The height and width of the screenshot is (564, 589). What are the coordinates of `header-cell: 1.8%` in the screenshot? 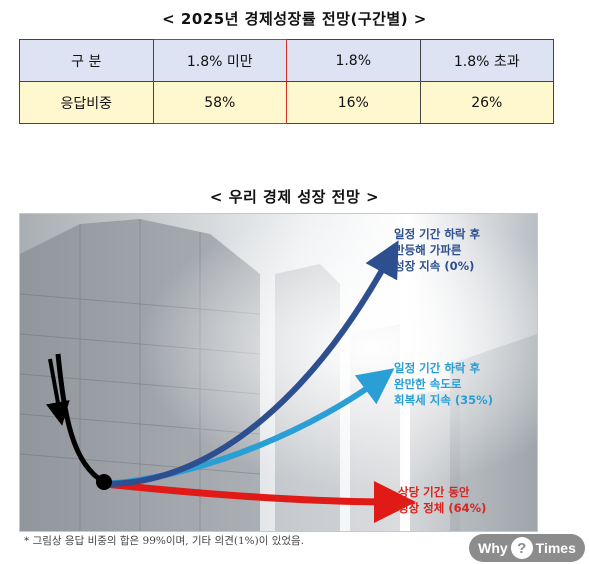 It's located at (353, 60).